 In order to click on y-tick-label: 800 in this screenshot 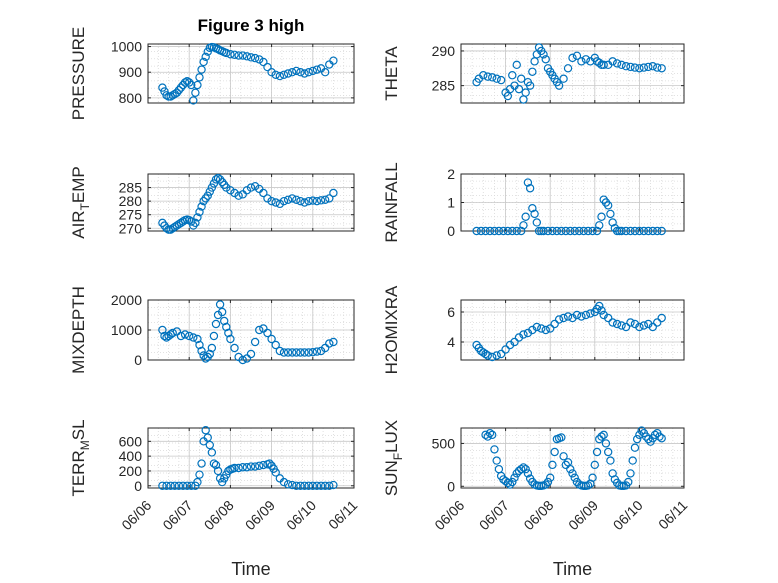, I will do `click(131, 98)`.